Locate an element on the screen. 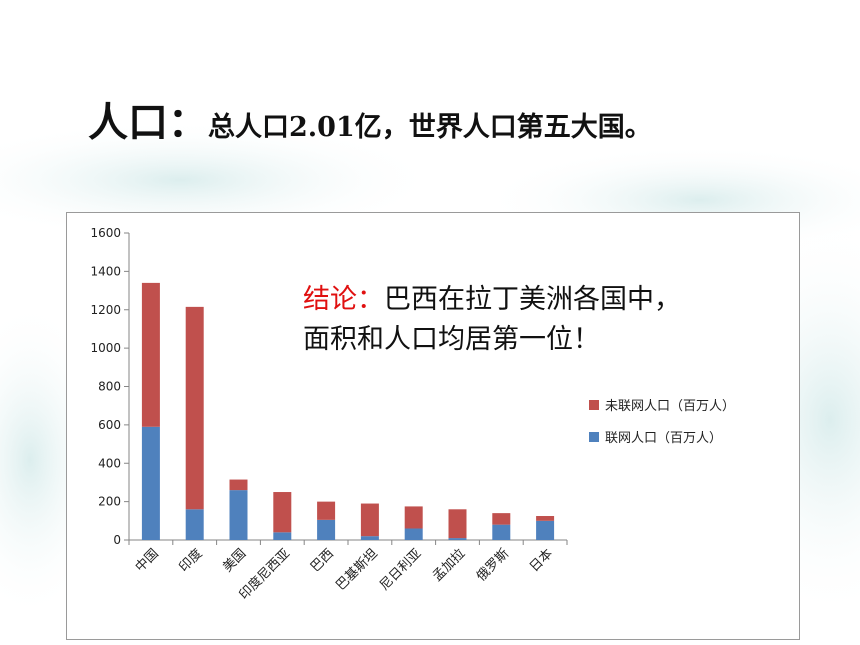 The image size is (860, 645). y-tick-label: 400 is located at coordinates (109, 463).